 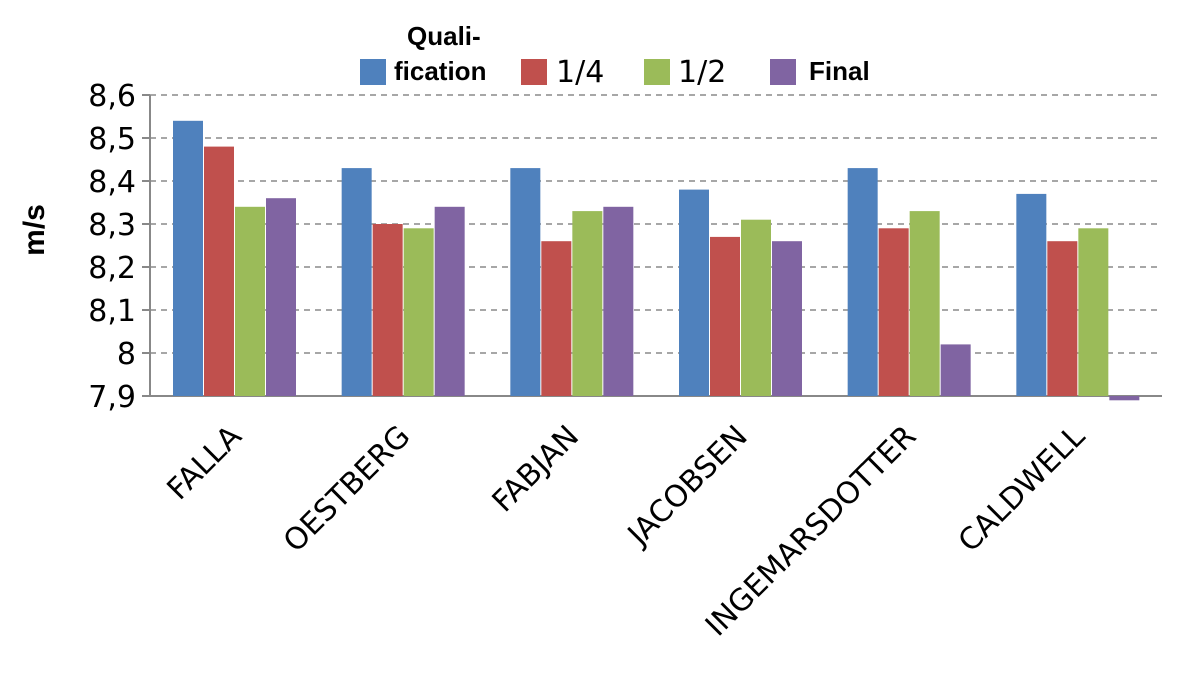 I want to click on legend-label: Final, so click(x=839, y=71).